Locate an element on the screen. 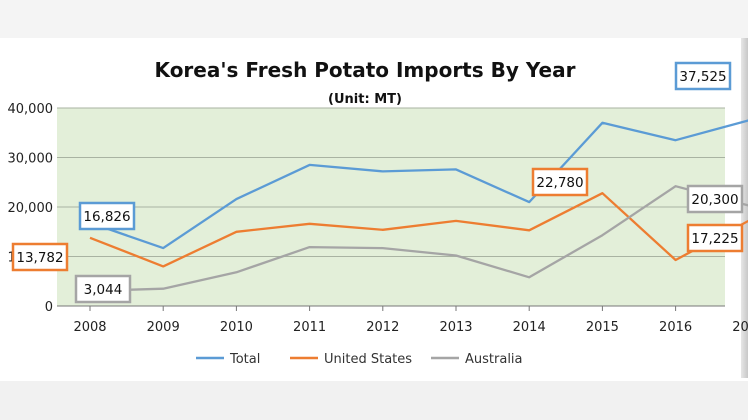 The image size is (748, 420). y-tick-label: 40,000 is located at coordinates (31, 109).